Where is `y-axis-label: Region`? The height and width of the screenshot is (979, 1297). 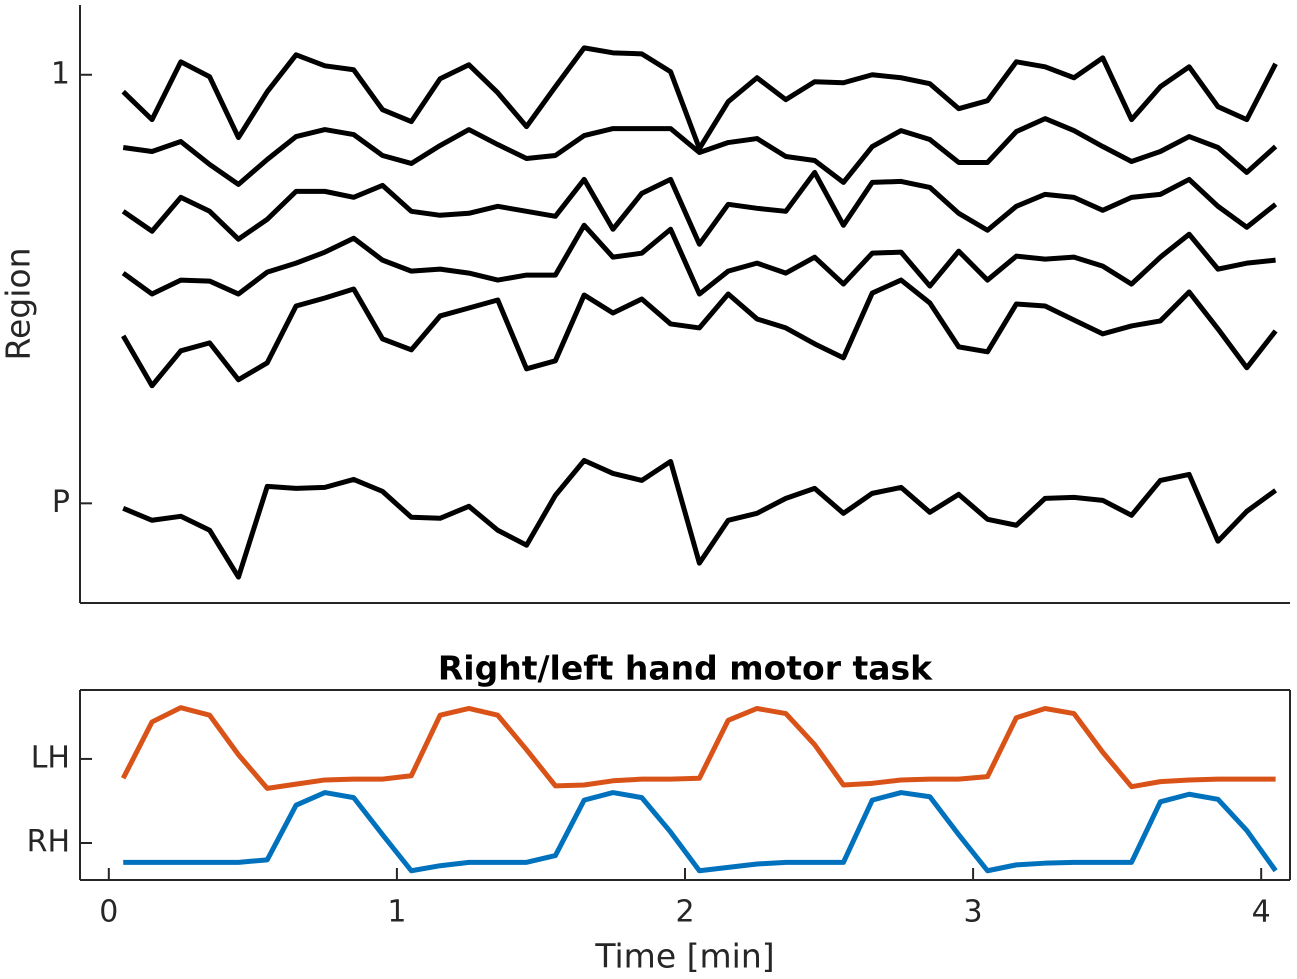 y-axis-label: Region is located at coordinates (19, 304).